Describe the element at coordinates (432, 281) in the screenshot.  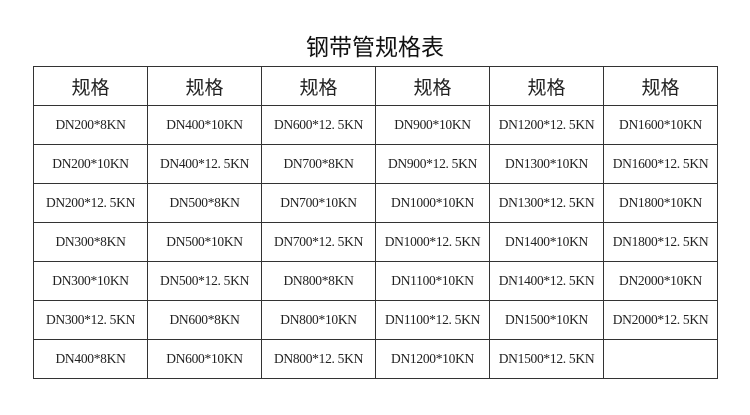
I see `table-cell: DN1100*10KN` at that location.